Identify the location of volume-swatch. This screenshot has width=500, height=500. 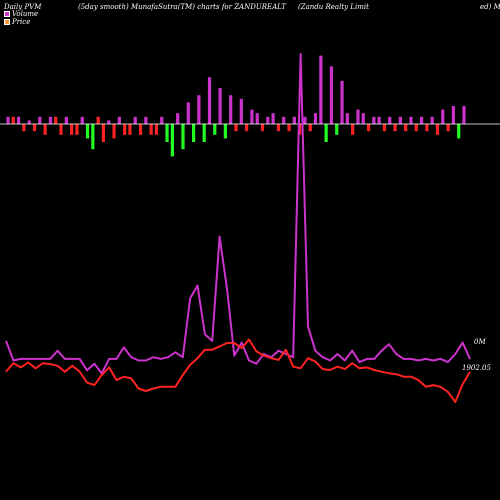
(7, 14).